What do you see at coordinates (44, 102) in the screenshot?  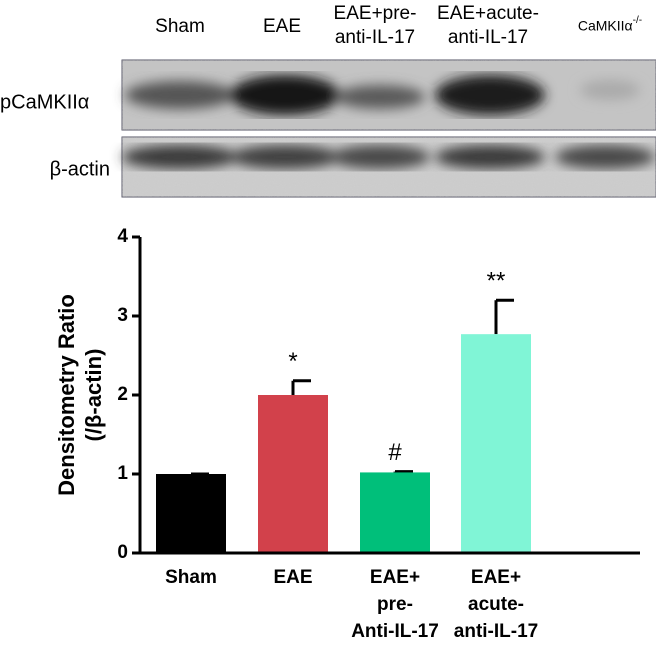 I see `row-label: pCaMKIIα` at bounding box center [44, 102].